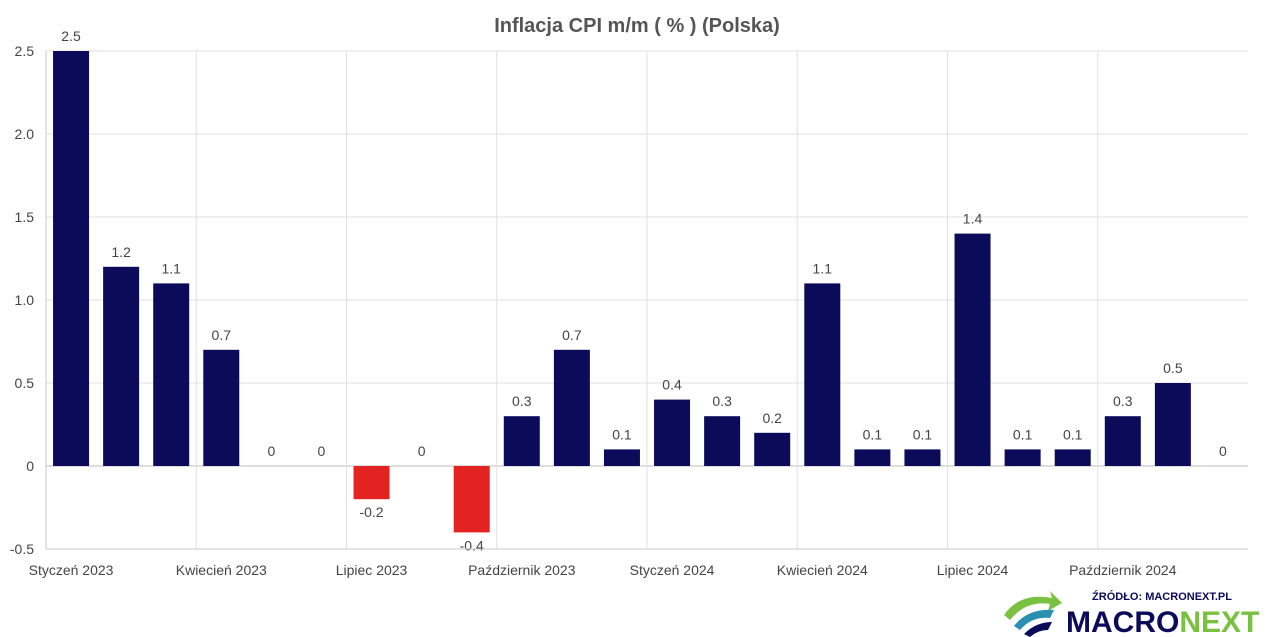 The height and width of the screenshot is (637, 1275). What do you see at coordinates (25, 51) in the screenshot?
I see `y-tick-label: 2.5` at bounding box center [25, 51].